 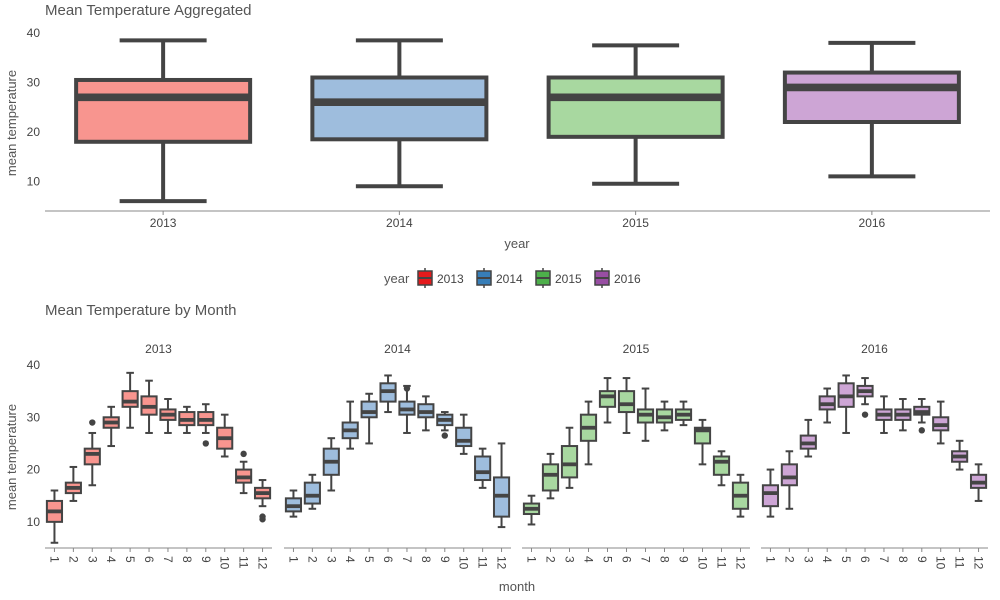 What do you see at coordinates (517, 586) in the screenshot?
I see `x-axis-title-bottom: month` at bounding box center [517, 586].